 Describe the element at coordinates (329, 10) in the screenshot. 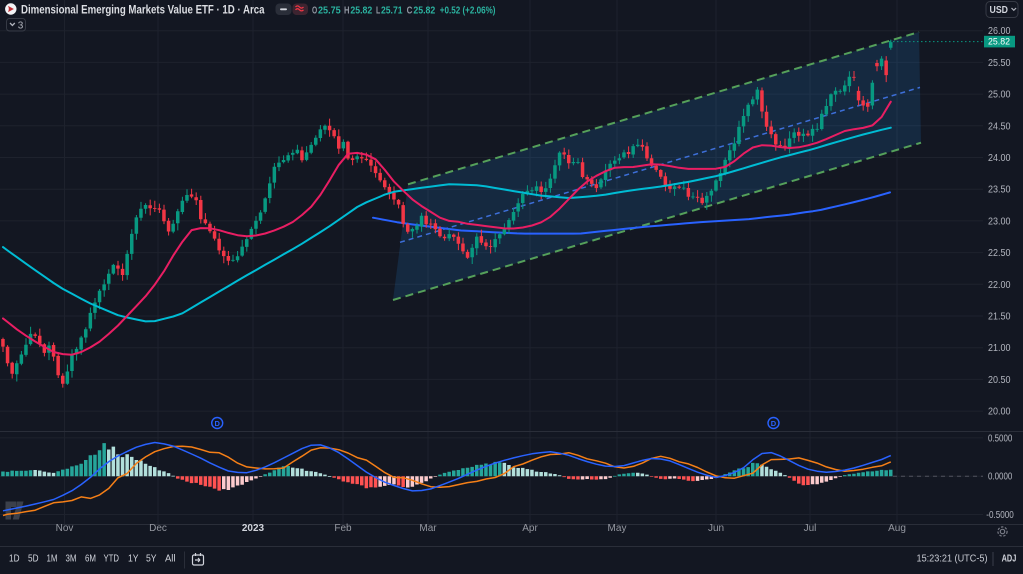

I see `svg-text: 25.75` at that location.